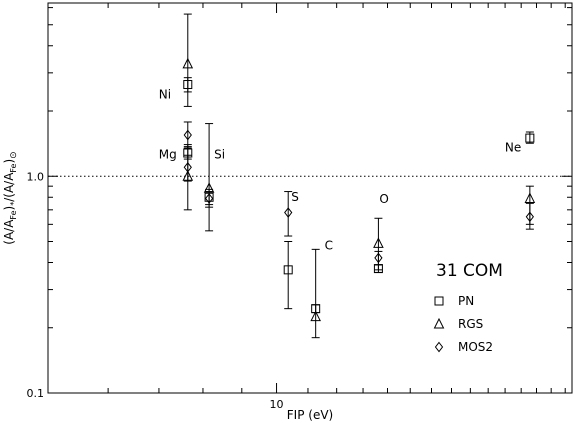  Describe the element at coordinates (475, 347) in the screenshot. I see `legend-label: MOS2` at that location.